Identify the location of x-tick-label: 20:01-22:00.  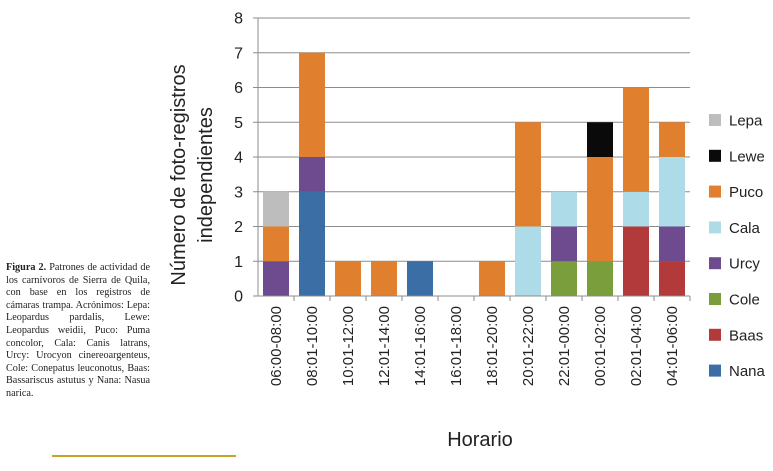
(528, 346).